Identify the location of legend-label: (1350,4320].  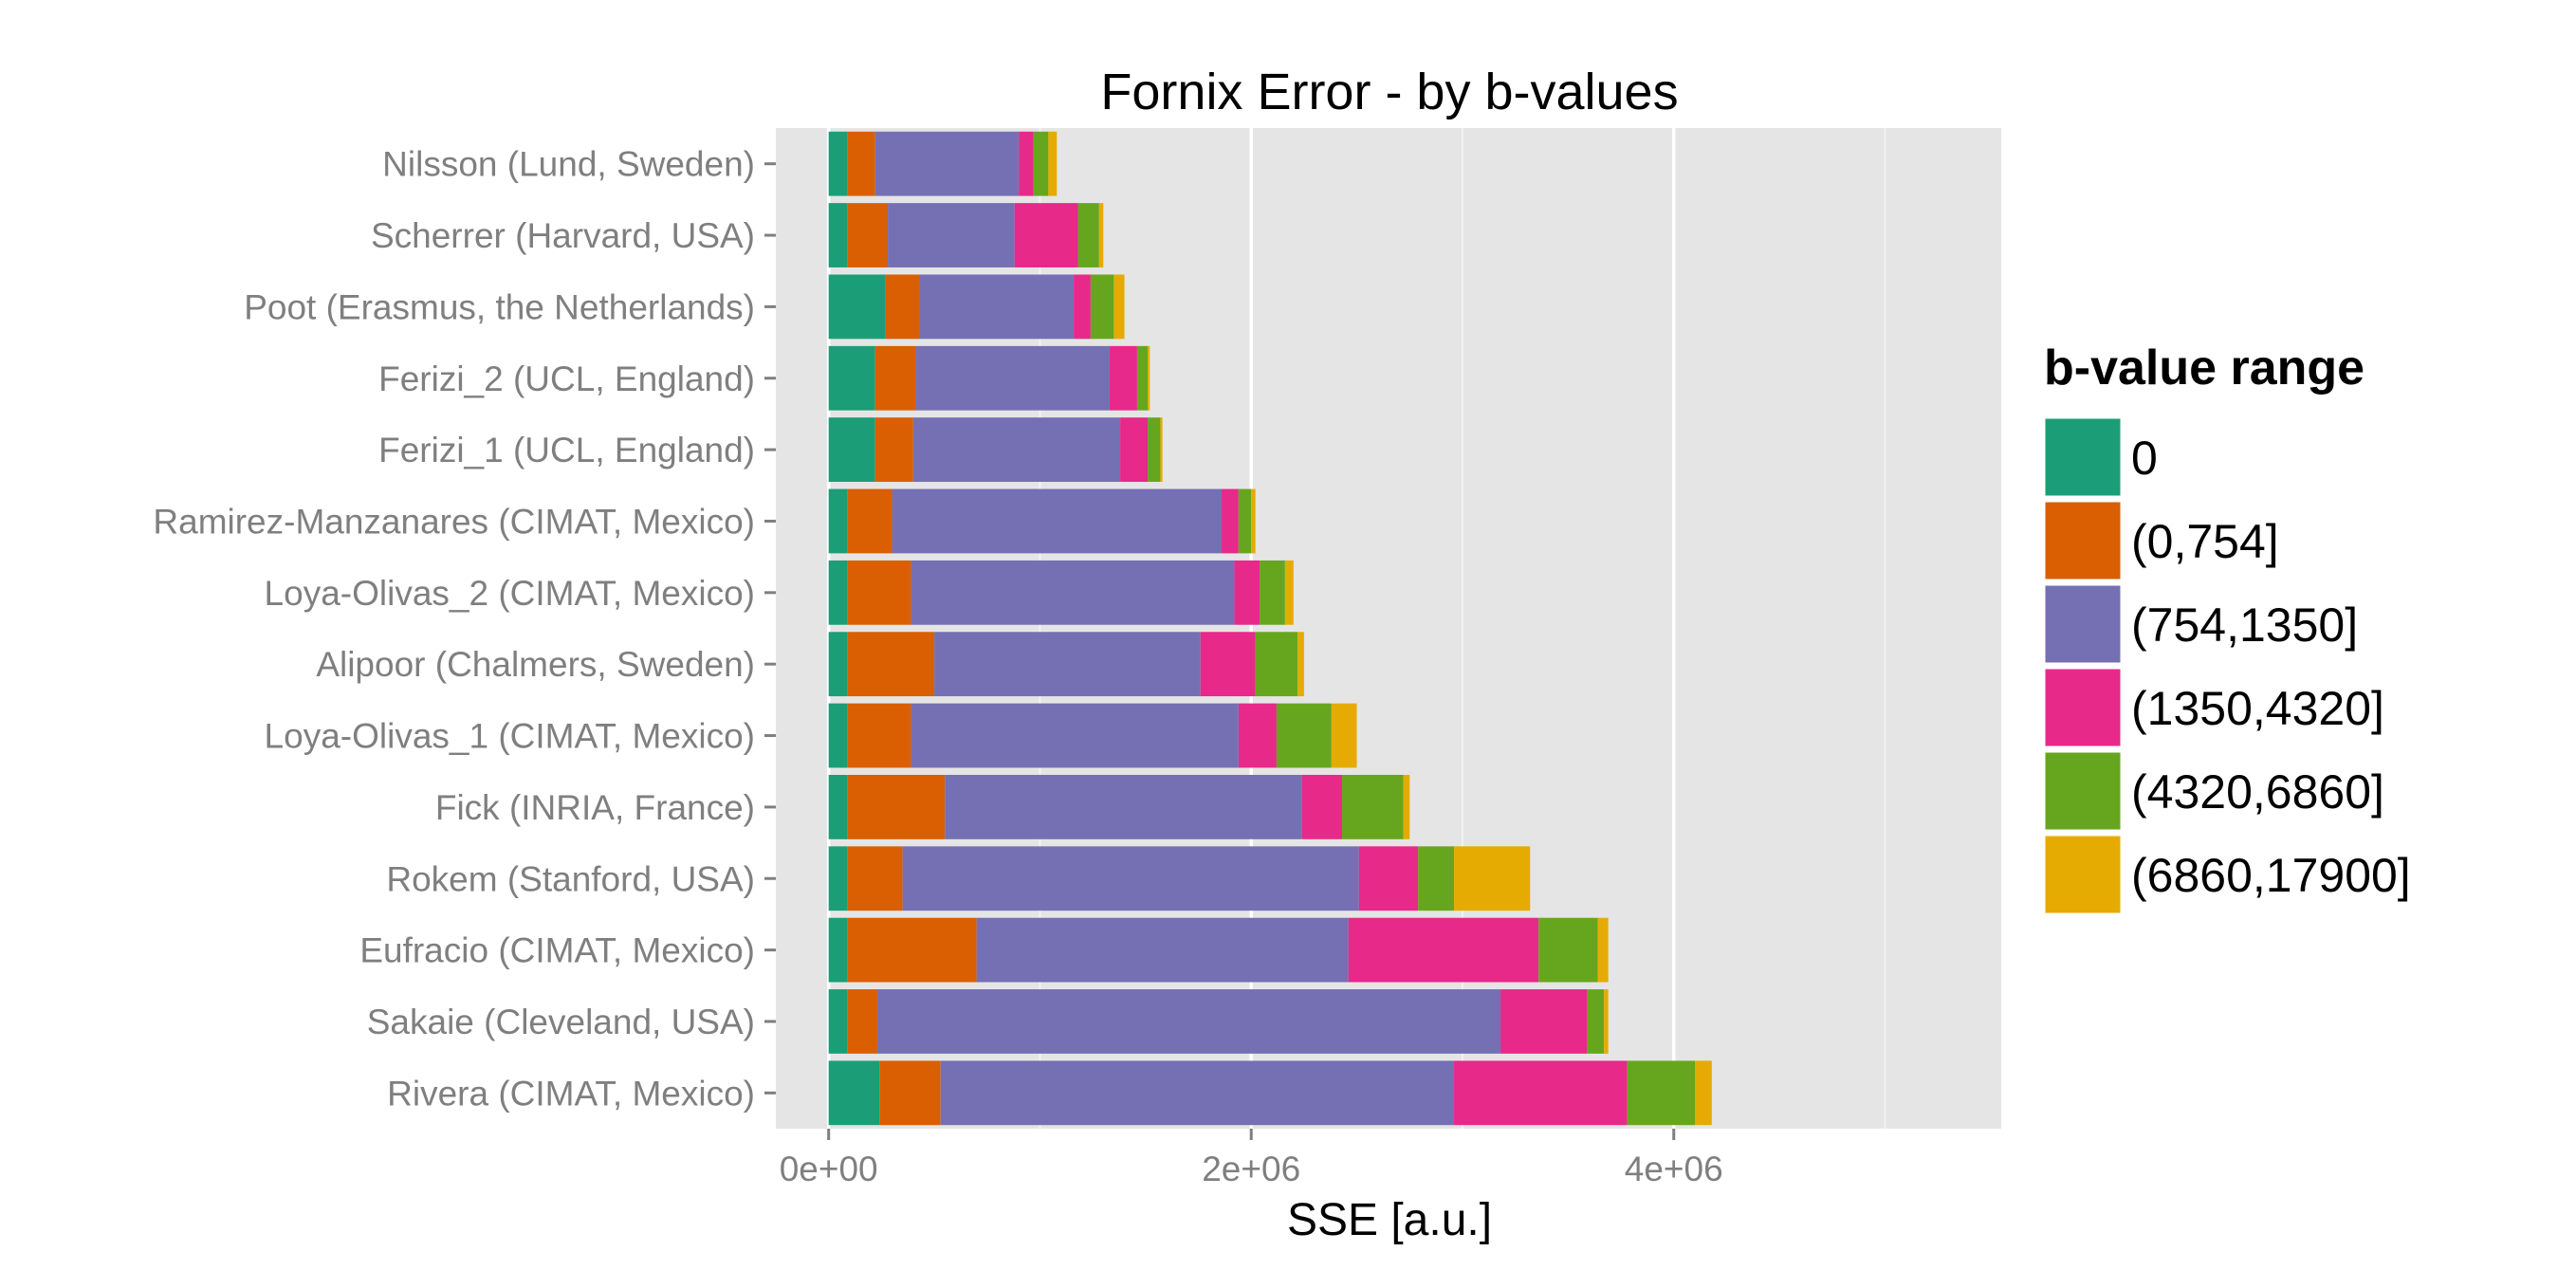
(2257, 708).